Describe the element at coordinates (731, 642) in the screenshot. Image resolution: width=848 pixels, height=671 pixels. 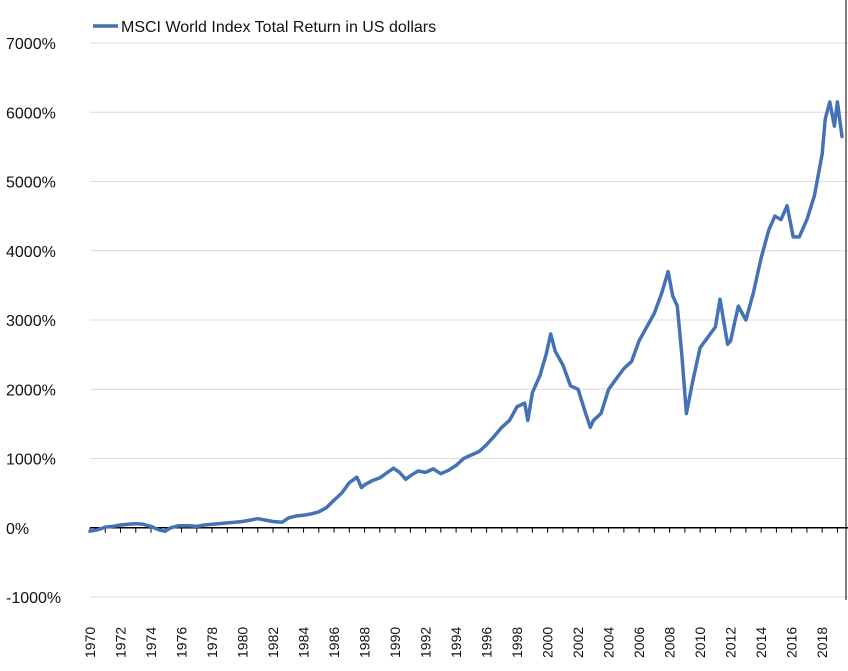
I see `x-tick-label: 2012` at that location.